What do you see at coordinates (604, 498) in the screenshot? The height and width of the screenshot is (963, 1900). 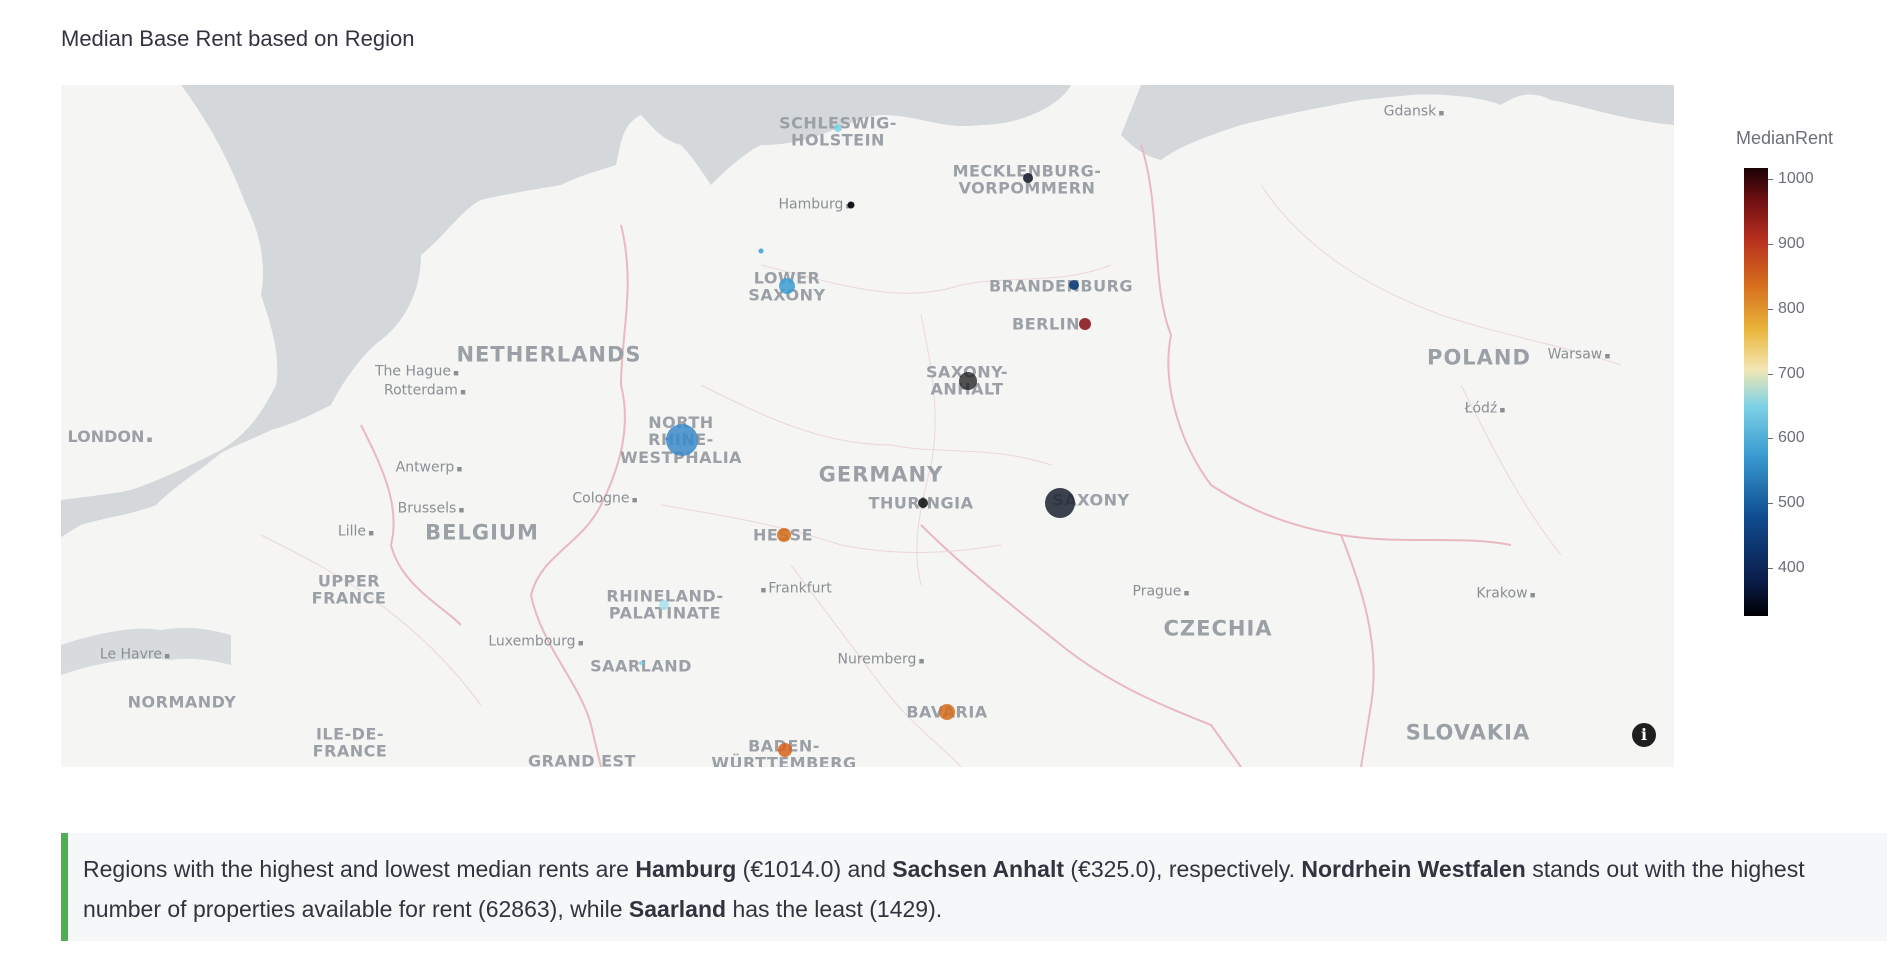 I see `city-label-cologne: Cologne` at bounding box center [604, 498].